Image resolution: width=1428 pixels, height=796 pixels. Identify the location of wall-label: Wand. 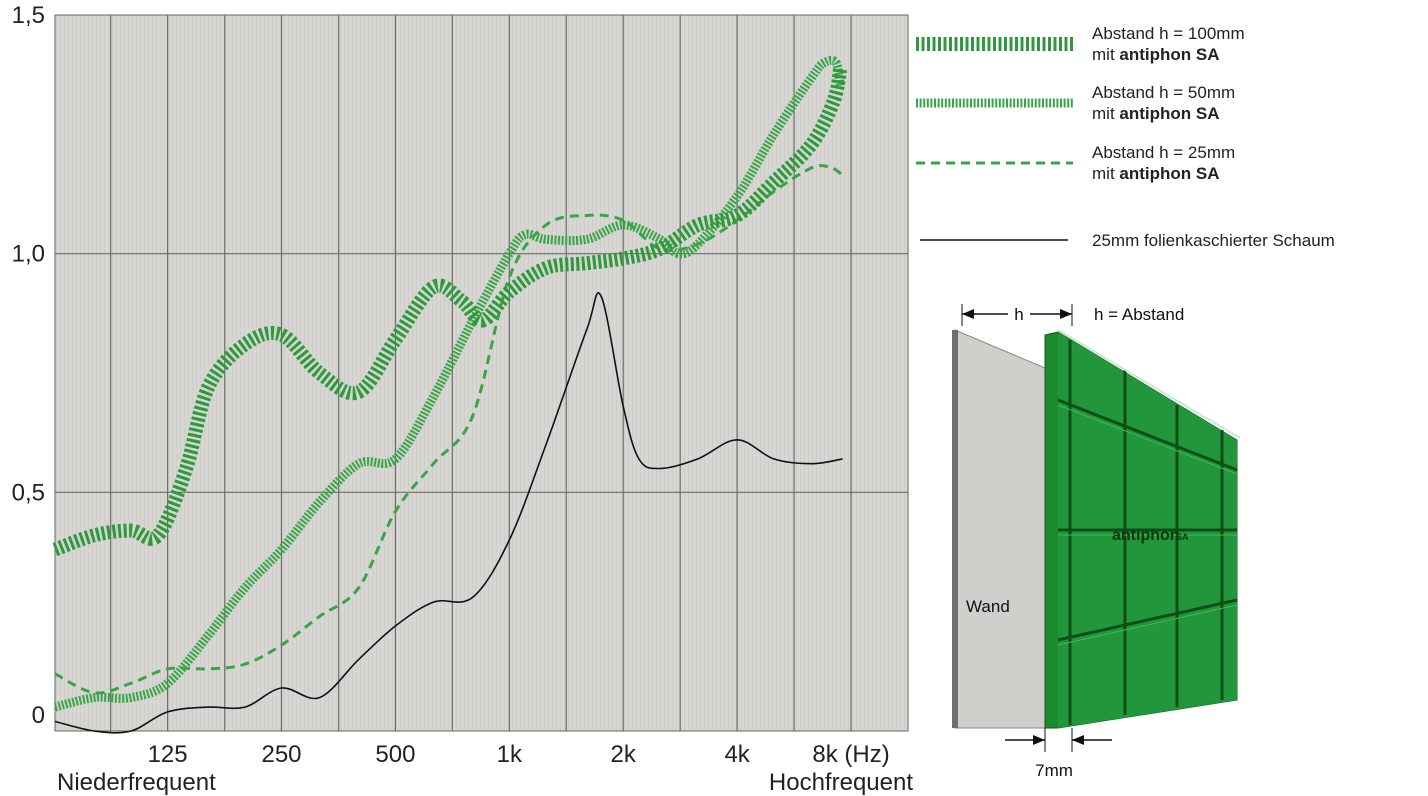
(988, 606).